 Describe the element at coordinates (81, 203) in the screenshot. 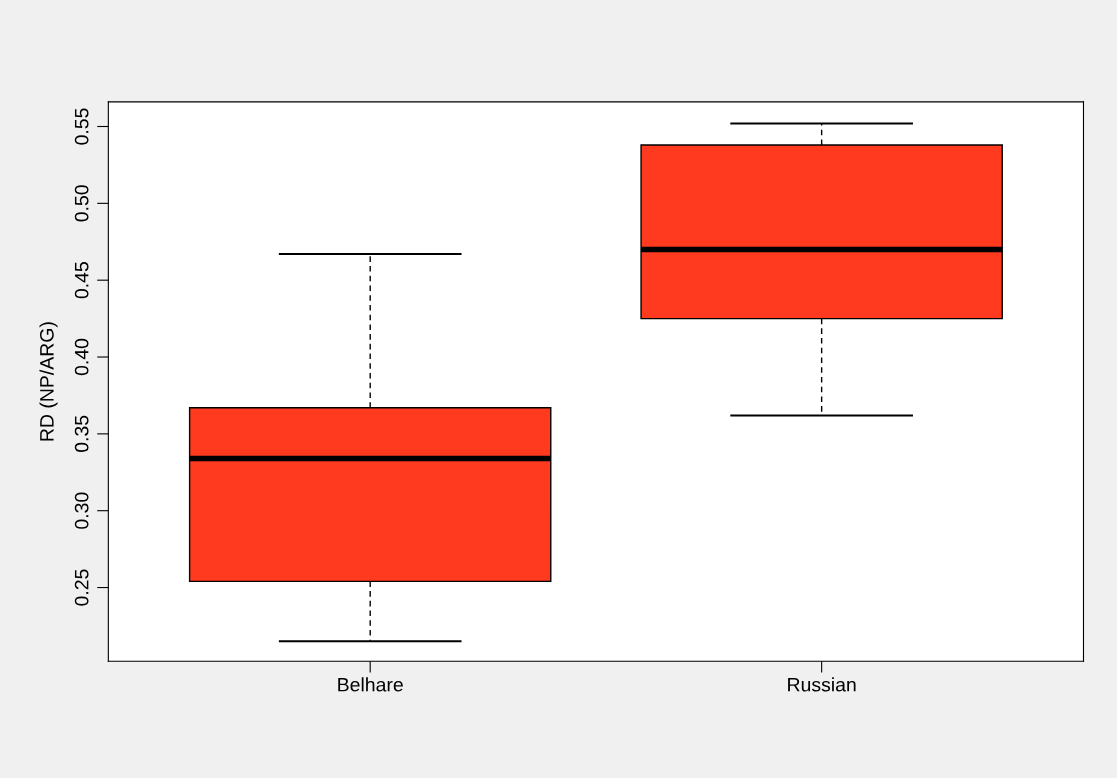

I see `y-tick-label: 0.50` at that location.